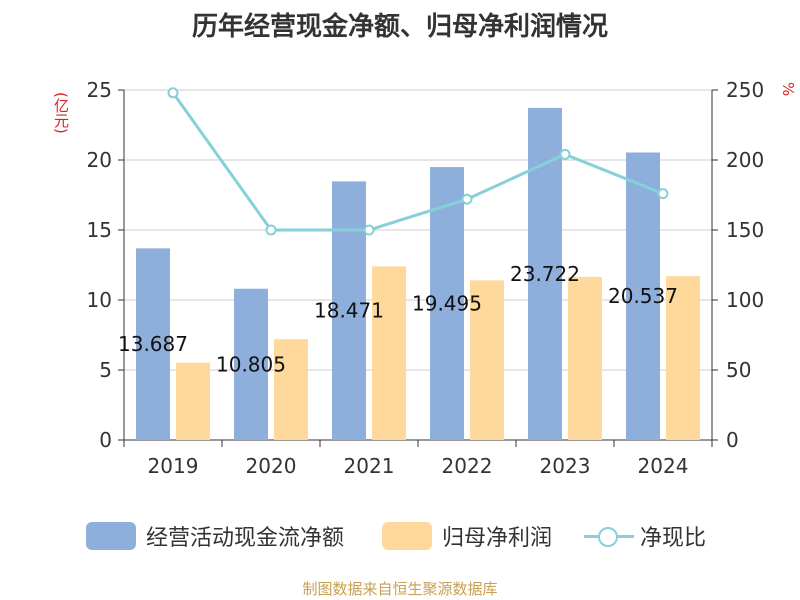  I want to click on y-tick-label: 5, so click(105, 370).